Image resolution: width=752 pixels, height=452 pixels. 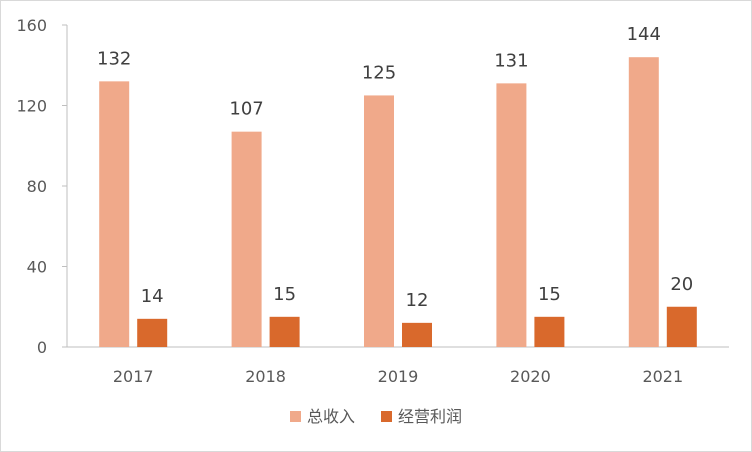 I want to click on y-tick-label: 40, so click(x=37, y=267).